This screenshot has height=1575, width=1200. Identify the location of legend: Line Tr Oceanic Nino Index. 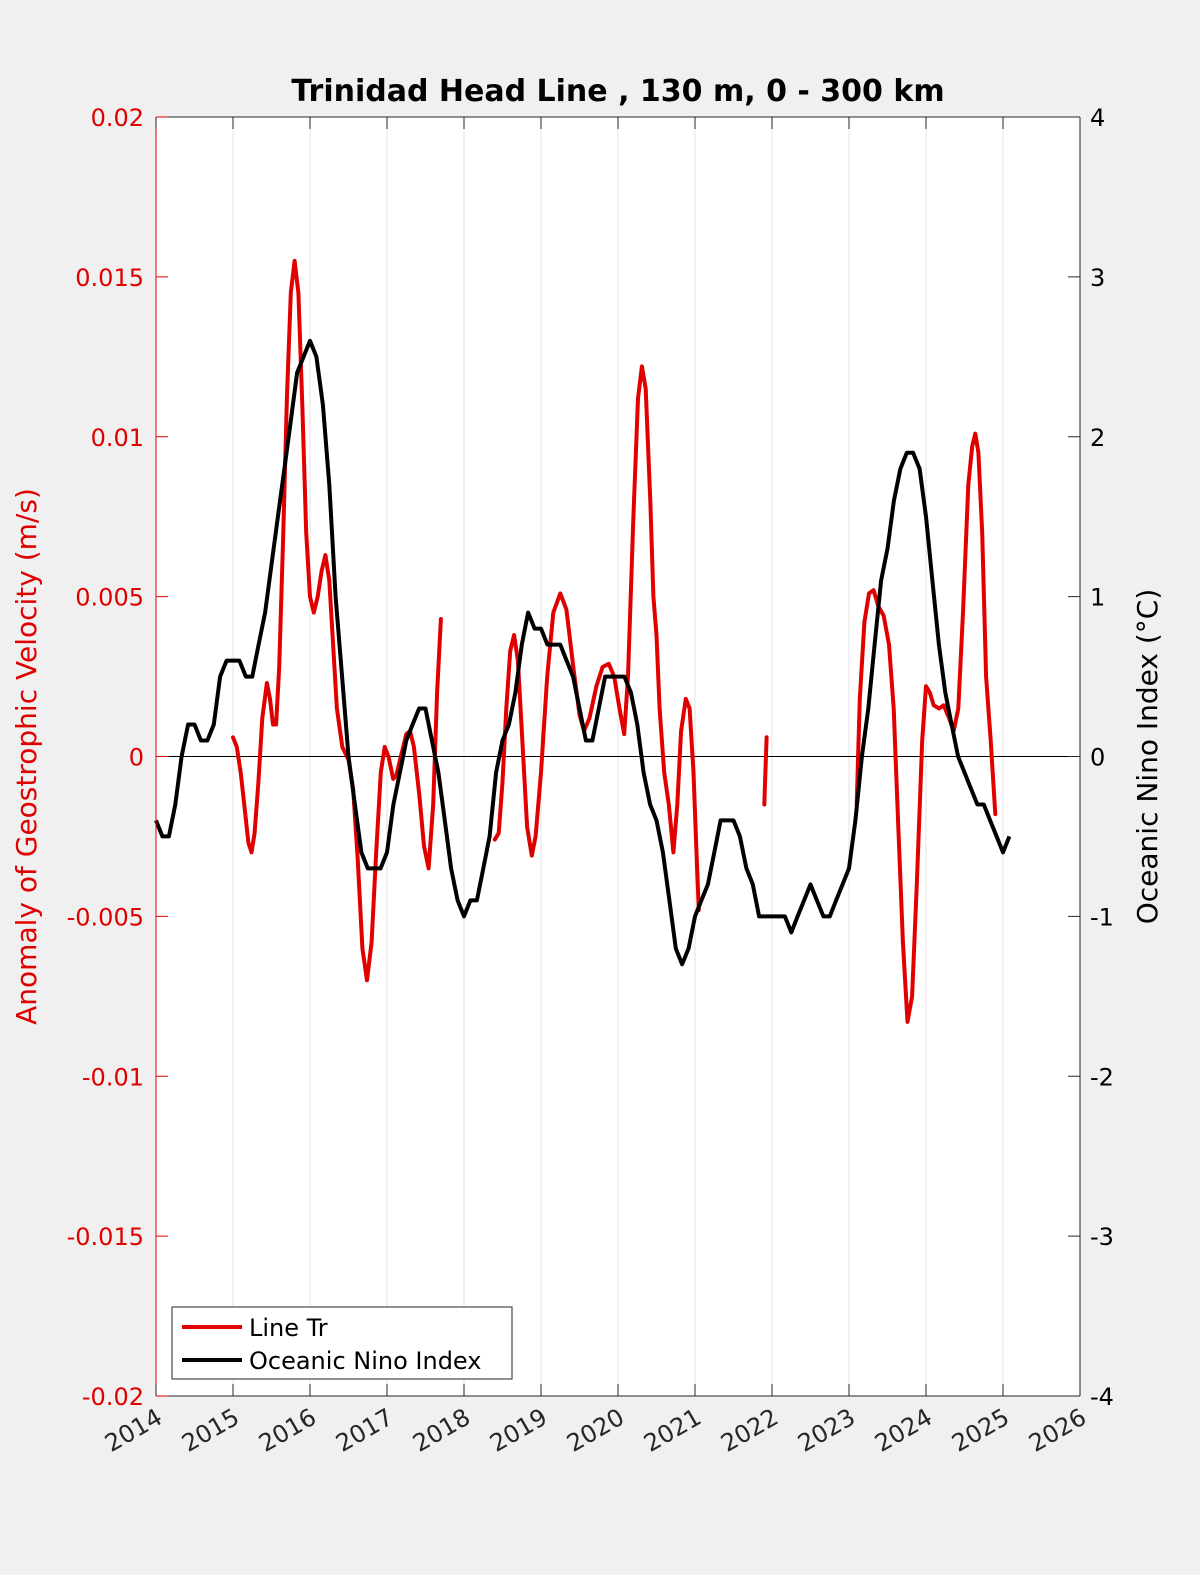
(342, 1343).